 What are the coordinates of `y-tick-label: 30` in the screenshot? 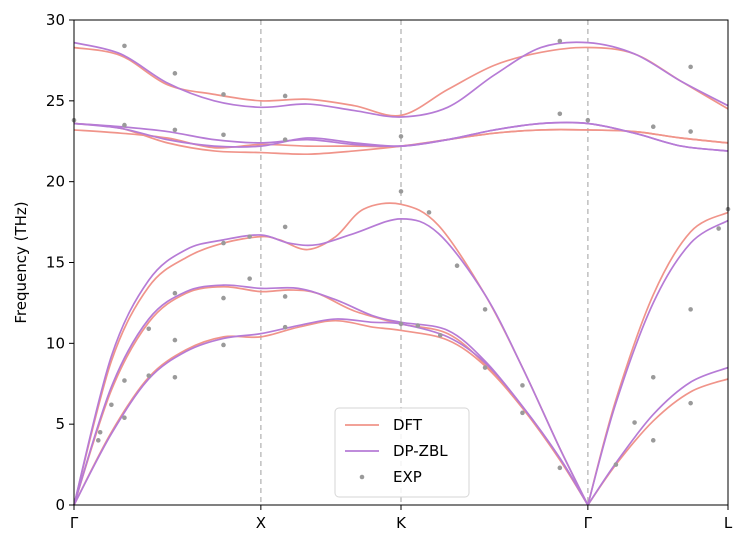 It's located at (55, 20).